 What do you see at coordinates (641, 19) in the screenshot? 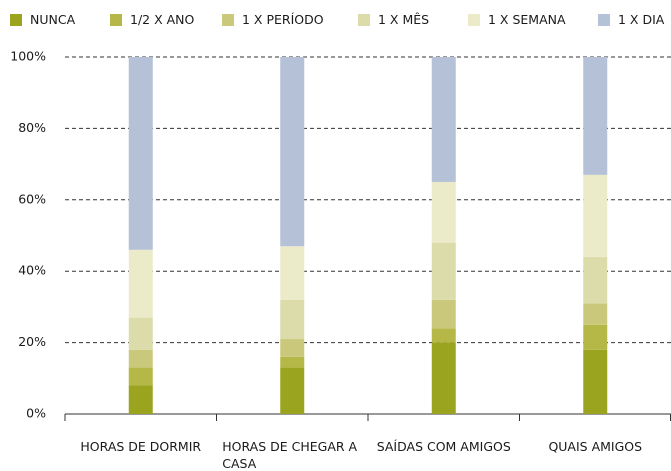
I see `legend-label: 1 X DIA` at bounding box center [641, 19].